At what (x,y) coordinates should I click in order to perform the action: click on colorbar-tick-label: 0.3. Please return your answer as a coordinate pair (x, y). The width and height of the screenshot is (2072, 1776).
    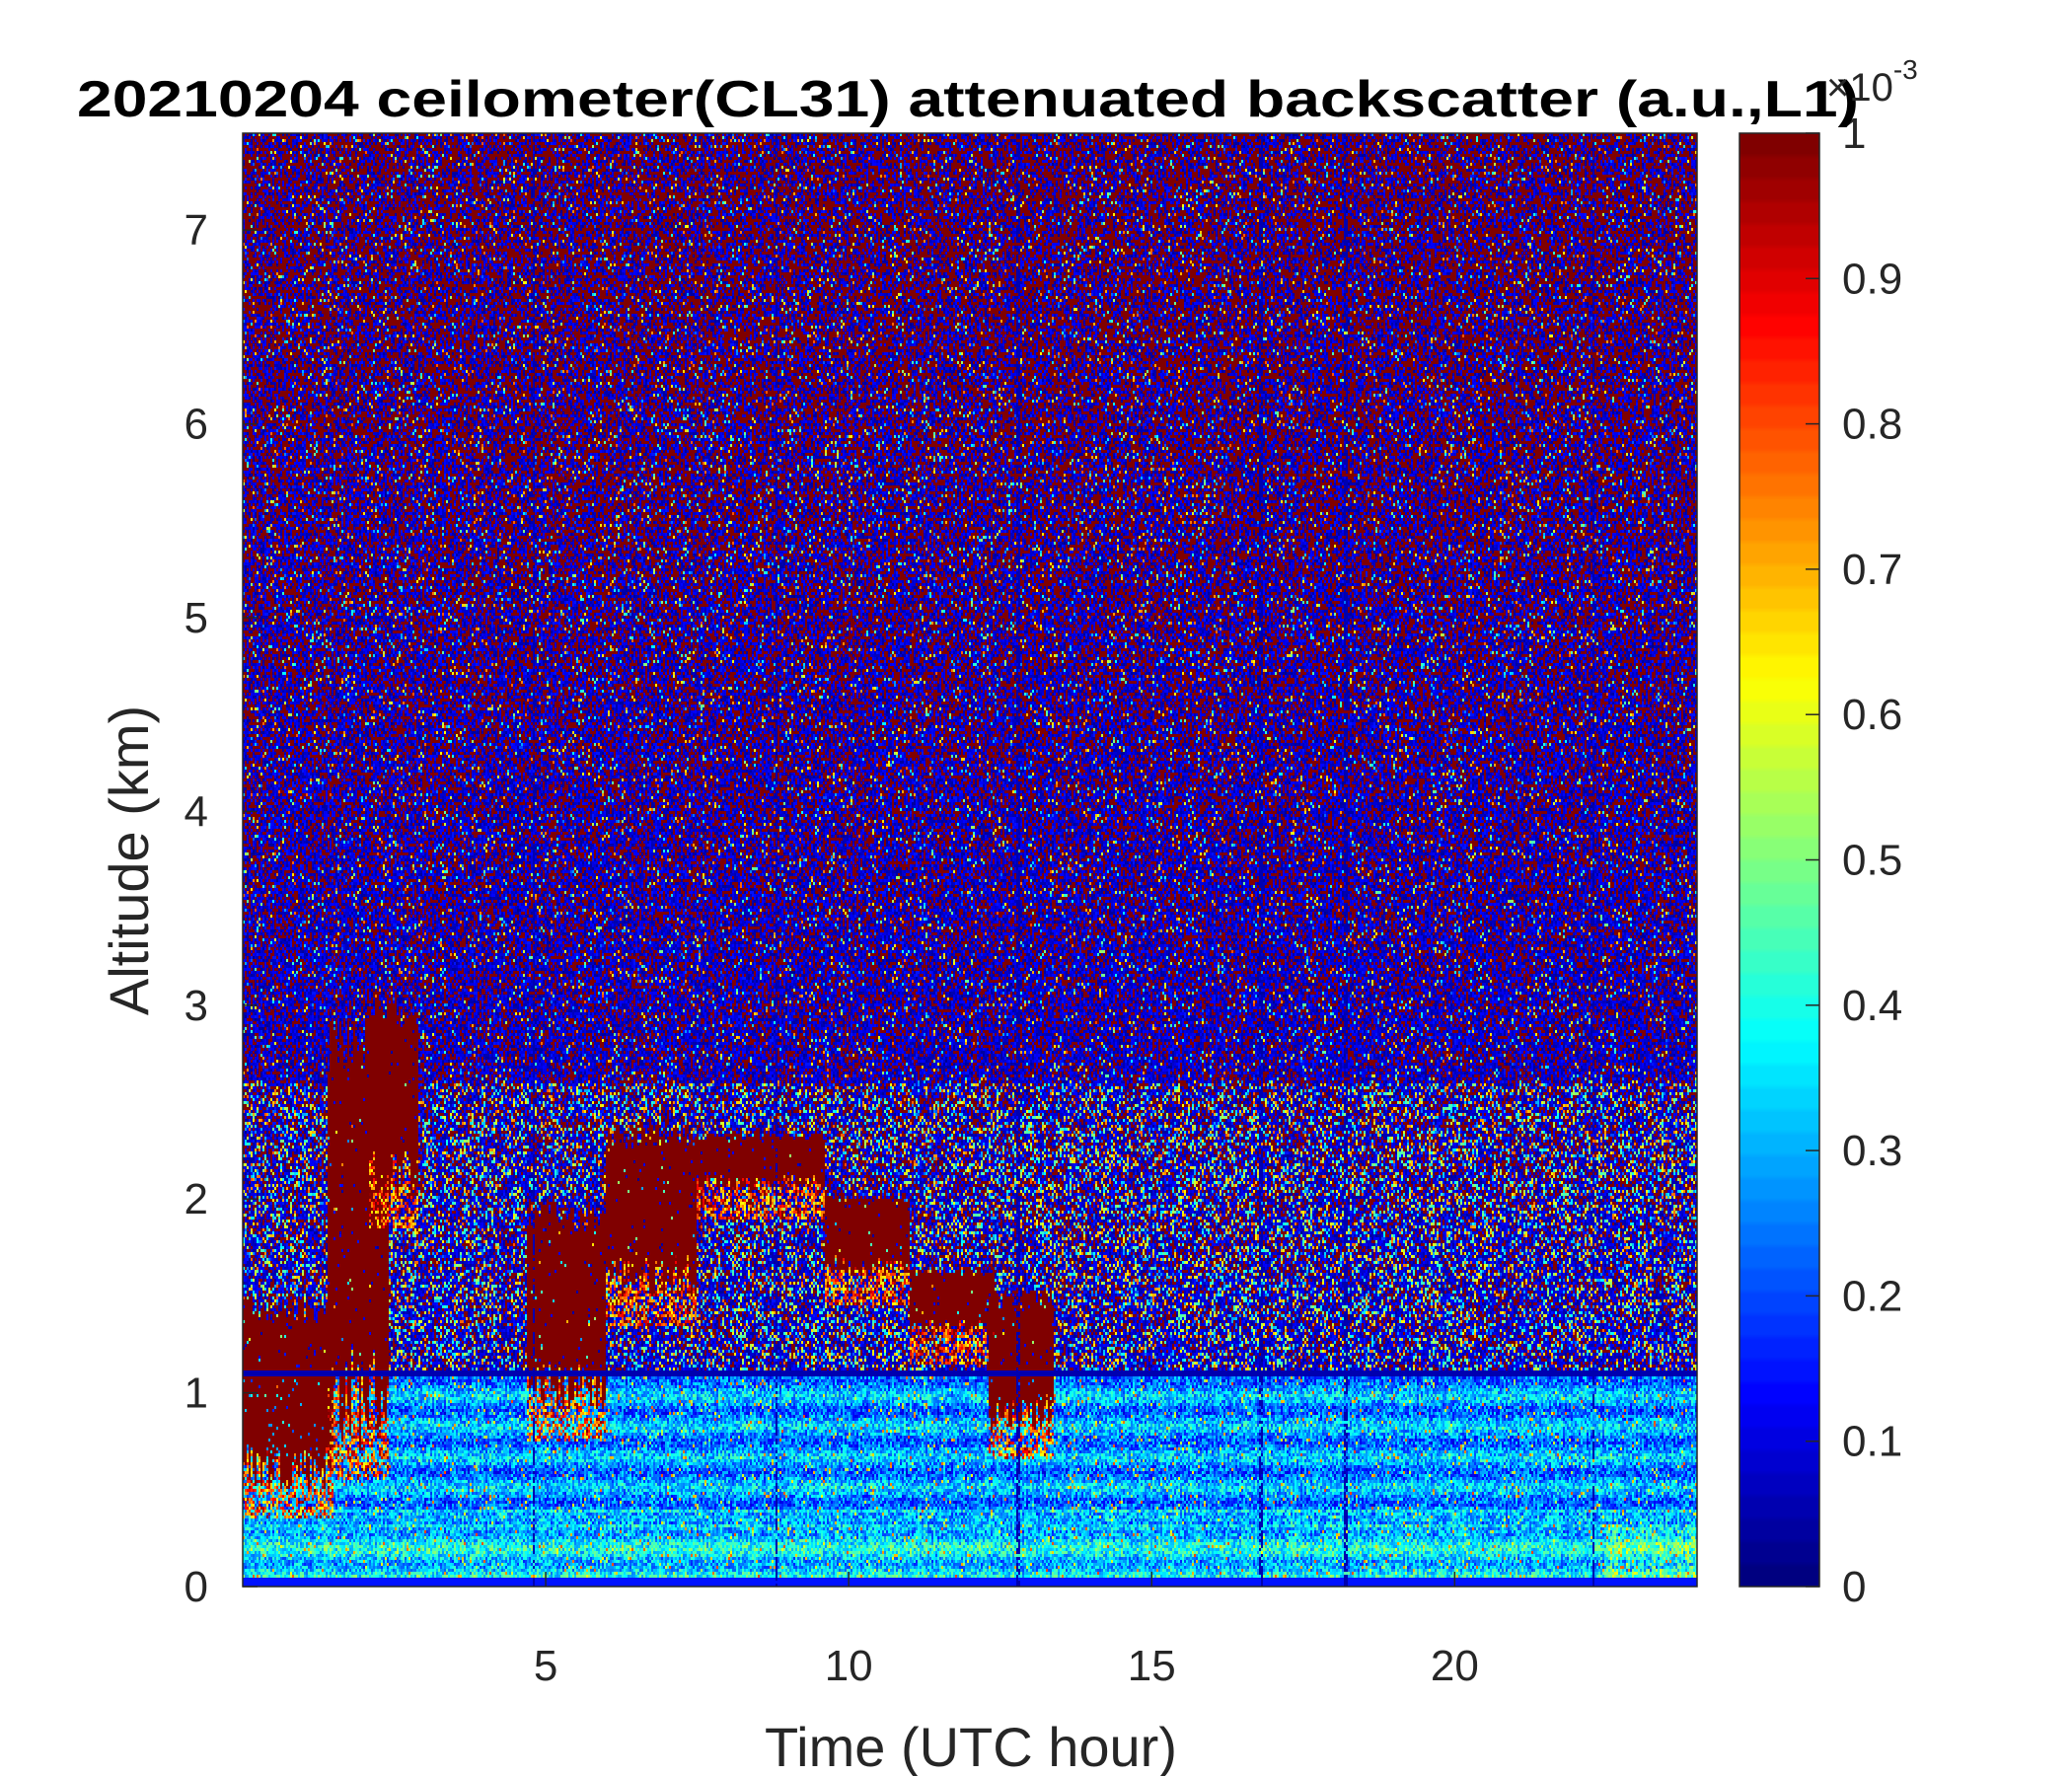
    Looking at the image, I should click on (1872, 1151).